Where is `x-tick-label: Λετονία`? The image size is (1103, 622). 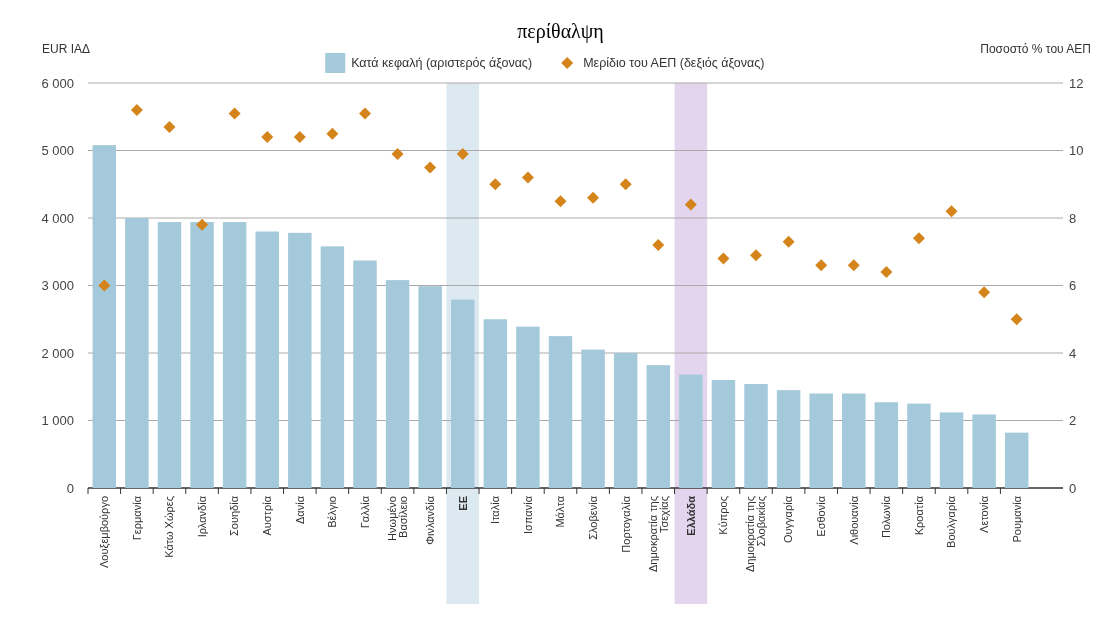 x-tick-label: Λετονία is located at coordinates (983, 514).